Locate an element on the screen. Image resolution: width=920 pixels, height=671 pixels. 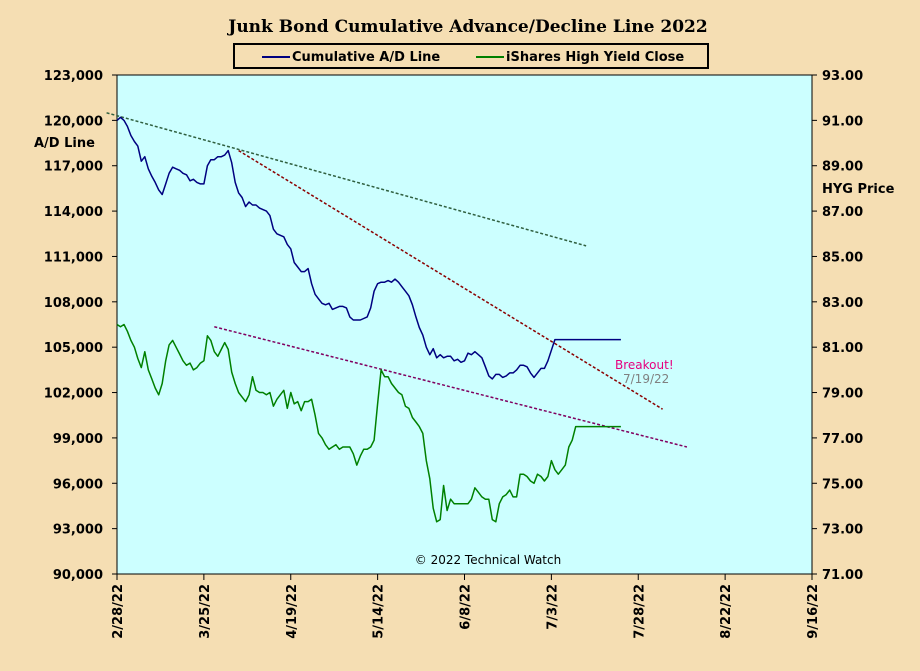
y-left-tick-label: 105,000 is located at coordinates (73, 348).